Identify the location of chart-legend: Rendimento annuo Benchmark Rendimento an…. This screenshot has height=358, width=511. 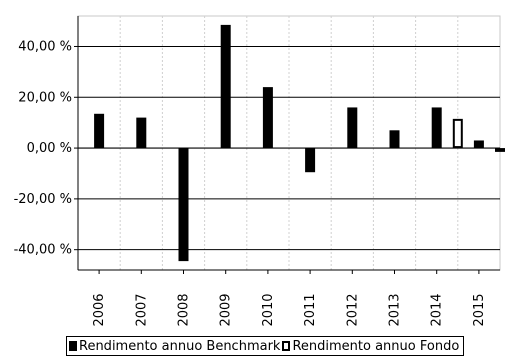
(265, 346).